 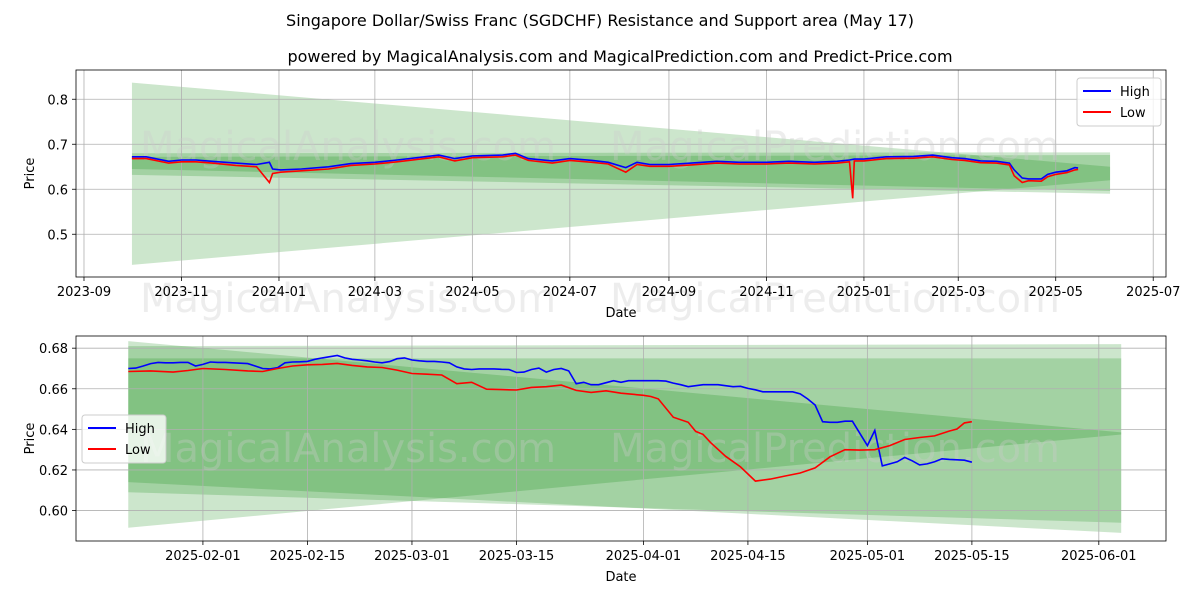 What do you see at coordinates (669, 292) in the screenshot?
I see `x-tick-label: 2024-09` at bounding box center [669, 292].